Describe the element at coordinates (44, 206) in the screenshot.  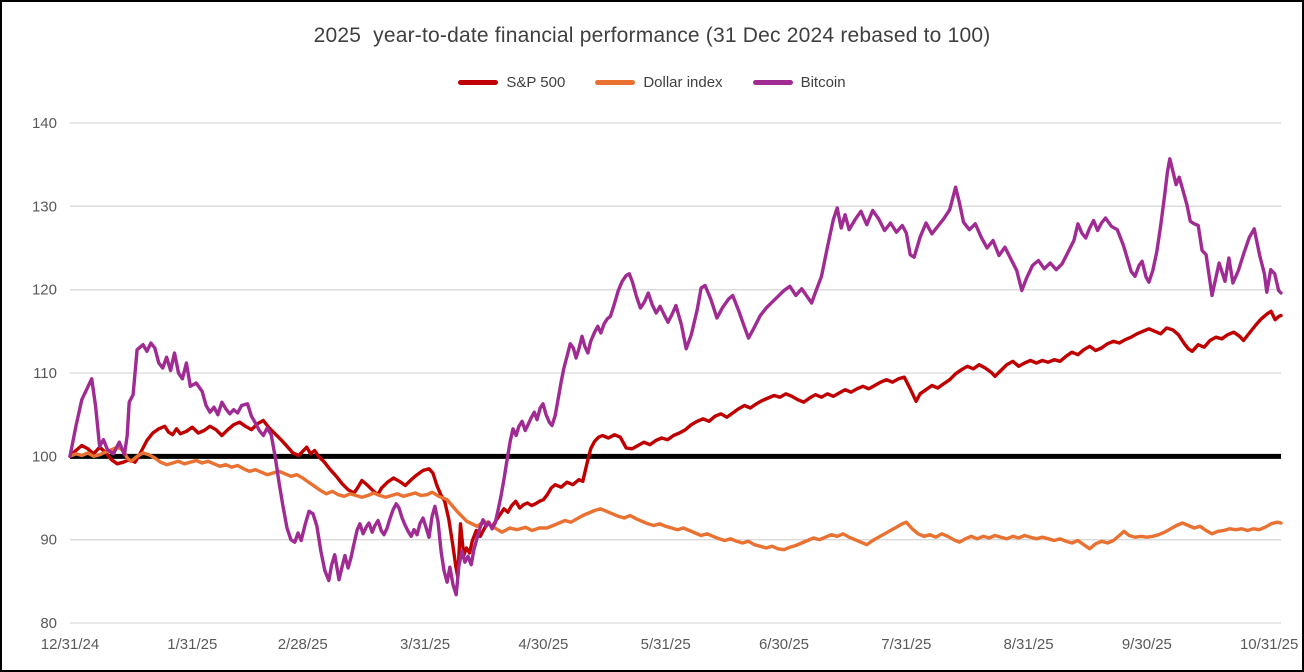
I see `y-tick-label-130: 130` at that location.